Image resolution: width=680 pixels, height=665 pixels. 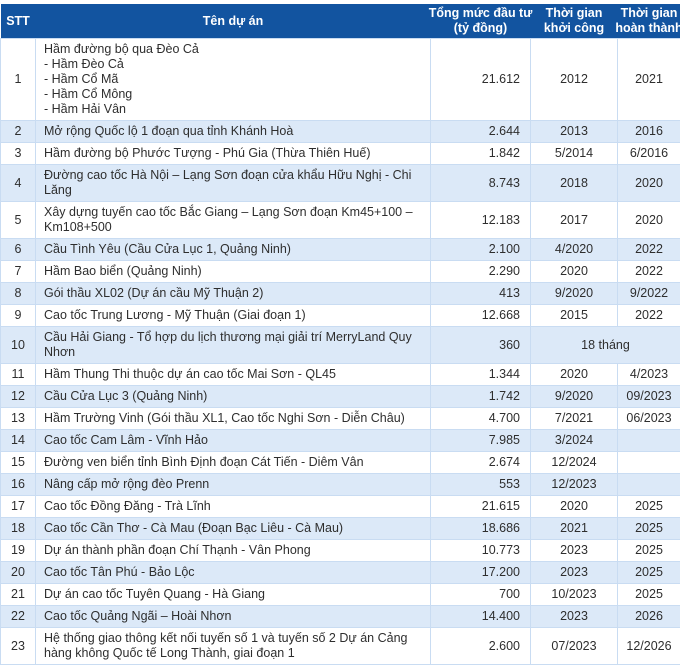 I want to click on project-name-line: Gói thầu XL02 (Dự án cầu Mỹ Thuận 2), so click(x=233, y=293).